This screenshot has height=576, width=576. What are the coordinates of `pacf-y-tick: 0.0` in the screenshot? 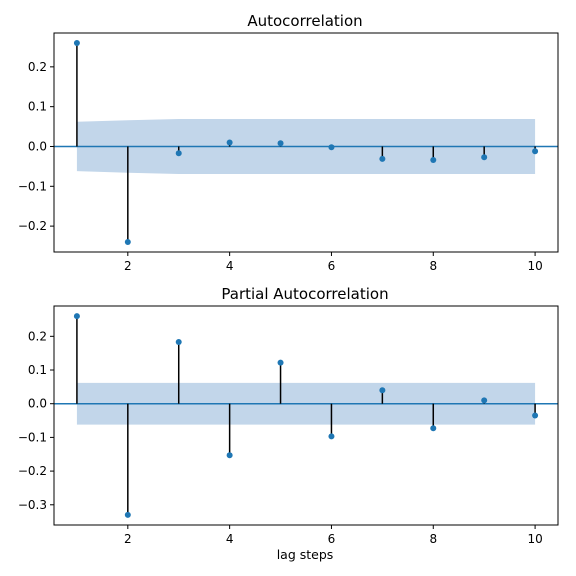 It's located at (41, 404).